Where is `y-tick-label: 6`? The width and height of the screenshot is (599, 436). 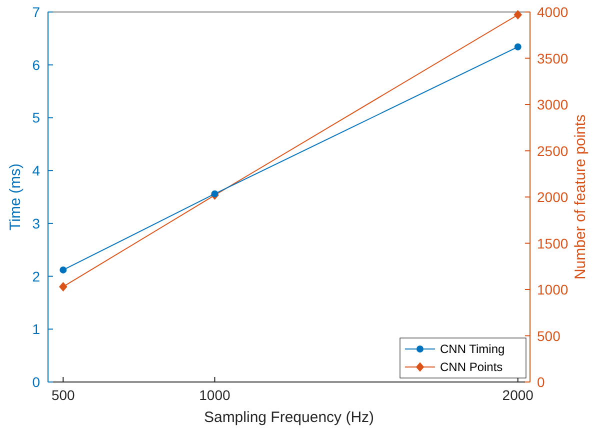 y-tick-label: 6 is located at coordinates (36, 64).